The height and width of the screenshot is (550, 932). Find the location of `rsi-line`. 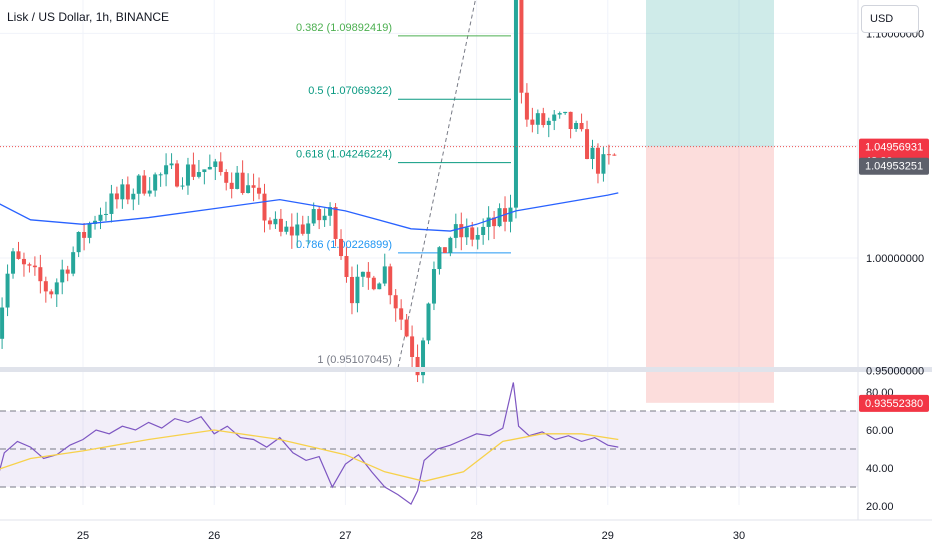

rsi-line is located at coordinates (309, 444).